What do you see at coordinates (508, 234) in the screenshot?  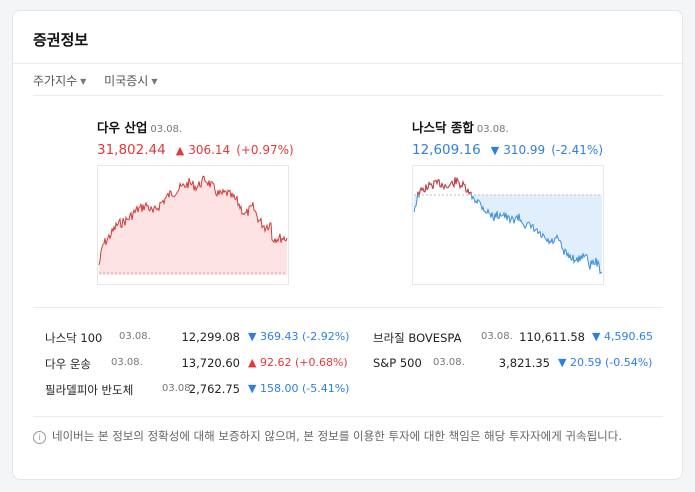 I see `nasdaq-area` at bounding box center [508, 234].